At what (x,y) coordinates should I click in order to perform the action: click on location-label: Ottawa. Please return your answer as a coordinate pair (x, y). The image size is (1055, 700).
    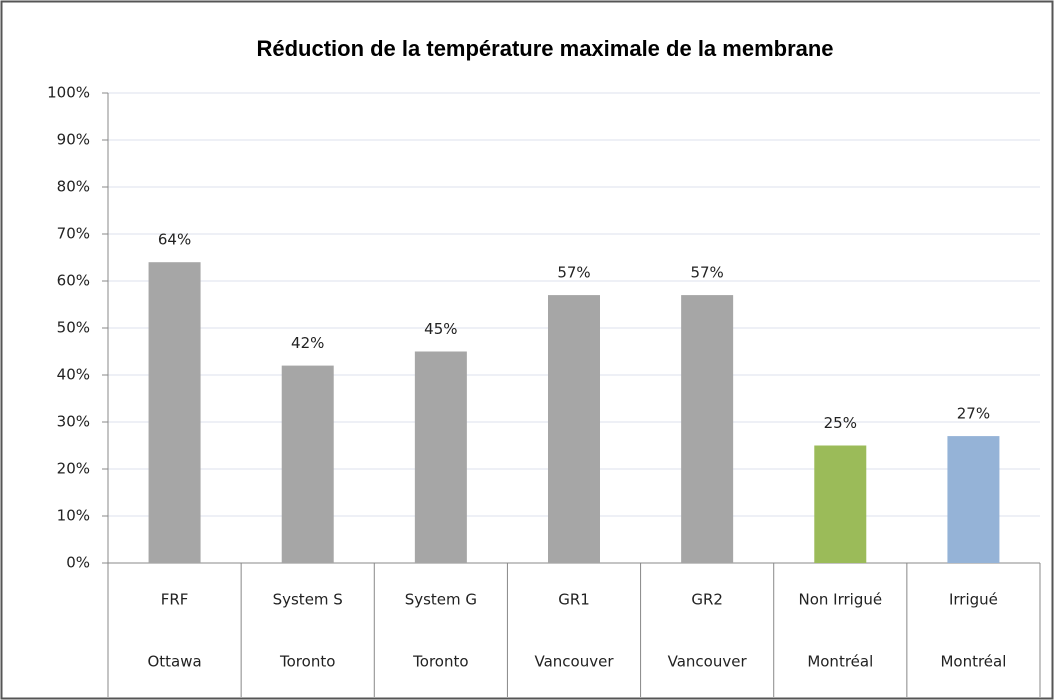
    Looking at the image, I should click on (174, 662).